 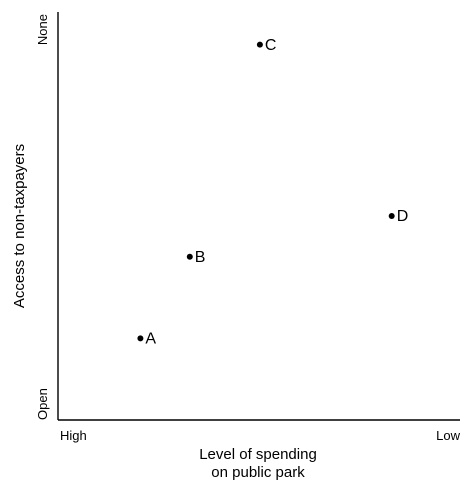 What do you see at coordinates (403, 216) in the screenshot?
I see `point-label-d: D` at bounding box center [403, 216].